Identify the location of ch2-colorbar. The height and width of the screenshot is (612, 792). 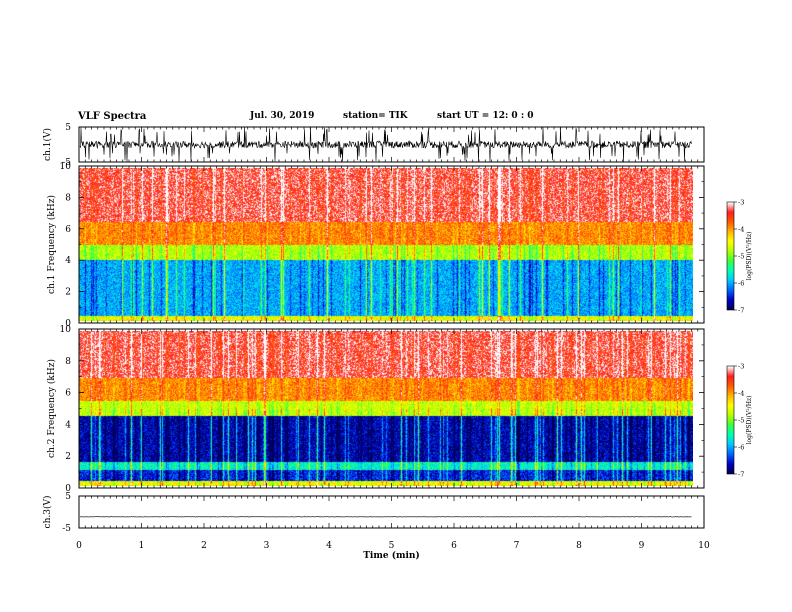
(730, 420).